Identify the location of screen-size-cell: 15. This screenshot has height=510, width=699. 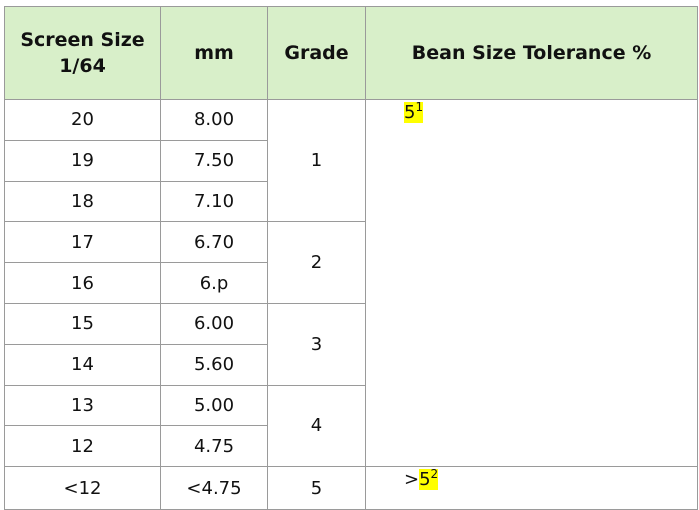
(82, 323).